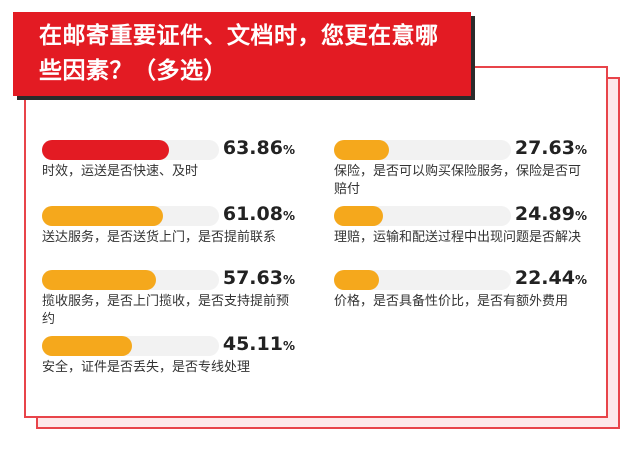 Image resolution: width=640 pixels, height=469 pixels. I want to click on bar-track, so click(423, 280).